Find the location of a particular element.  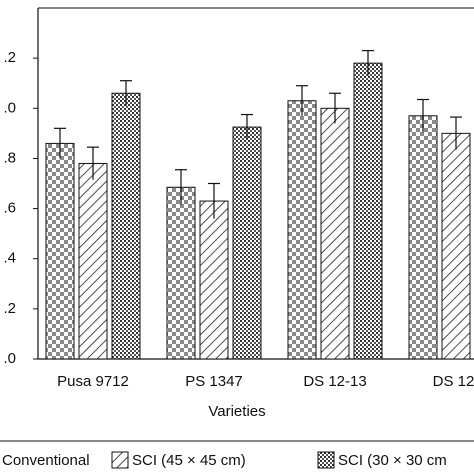

x-tick-label: DS 12- is located at coordinates (453, 381).